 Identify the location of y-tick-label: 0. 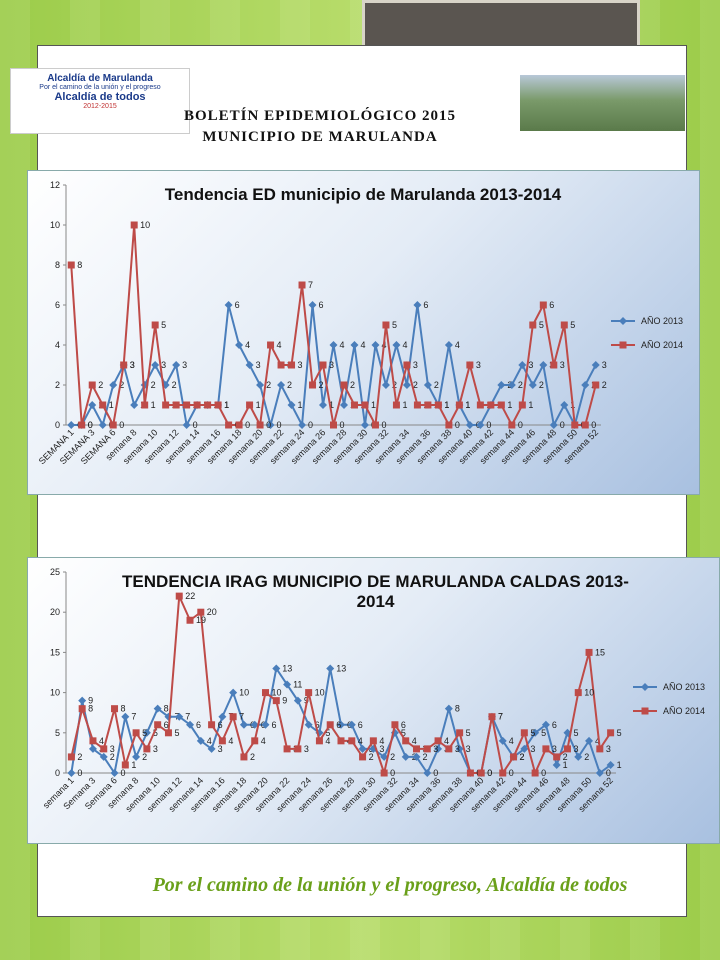
(57, 425).